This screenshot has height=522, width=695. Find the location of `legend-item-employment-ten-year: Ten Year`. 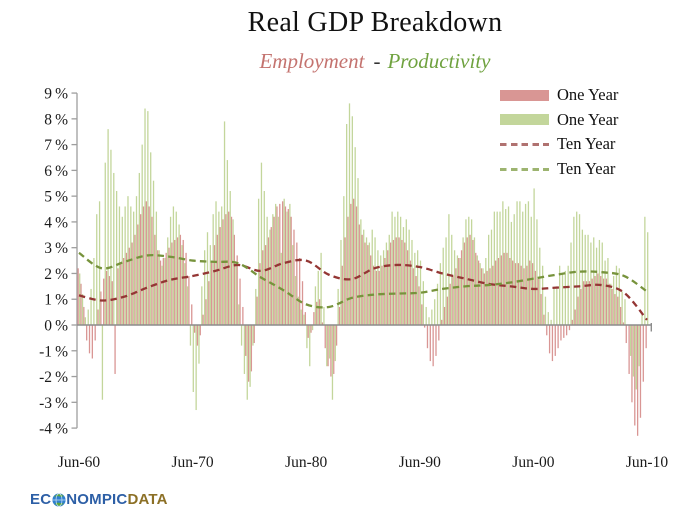

legend-item-employment-ten-year: Ten Year is located at coordinates (559, 144).